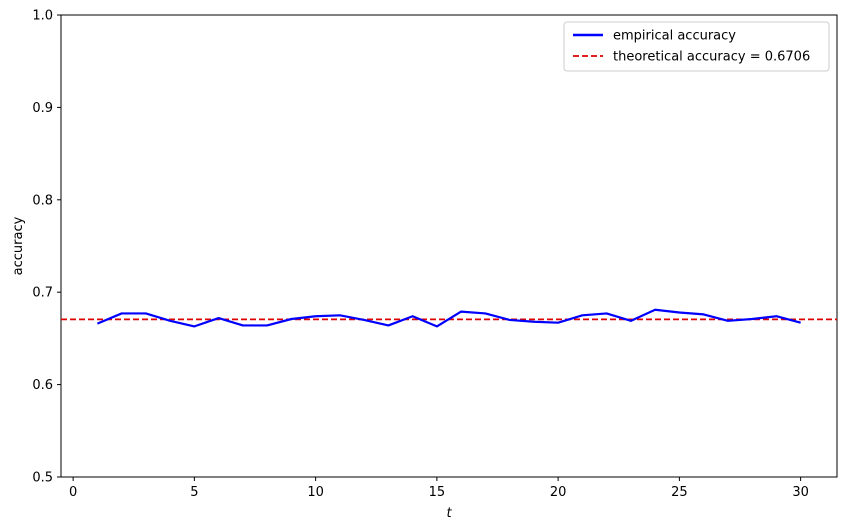  I want to click on legend-box, so click(696, 46).